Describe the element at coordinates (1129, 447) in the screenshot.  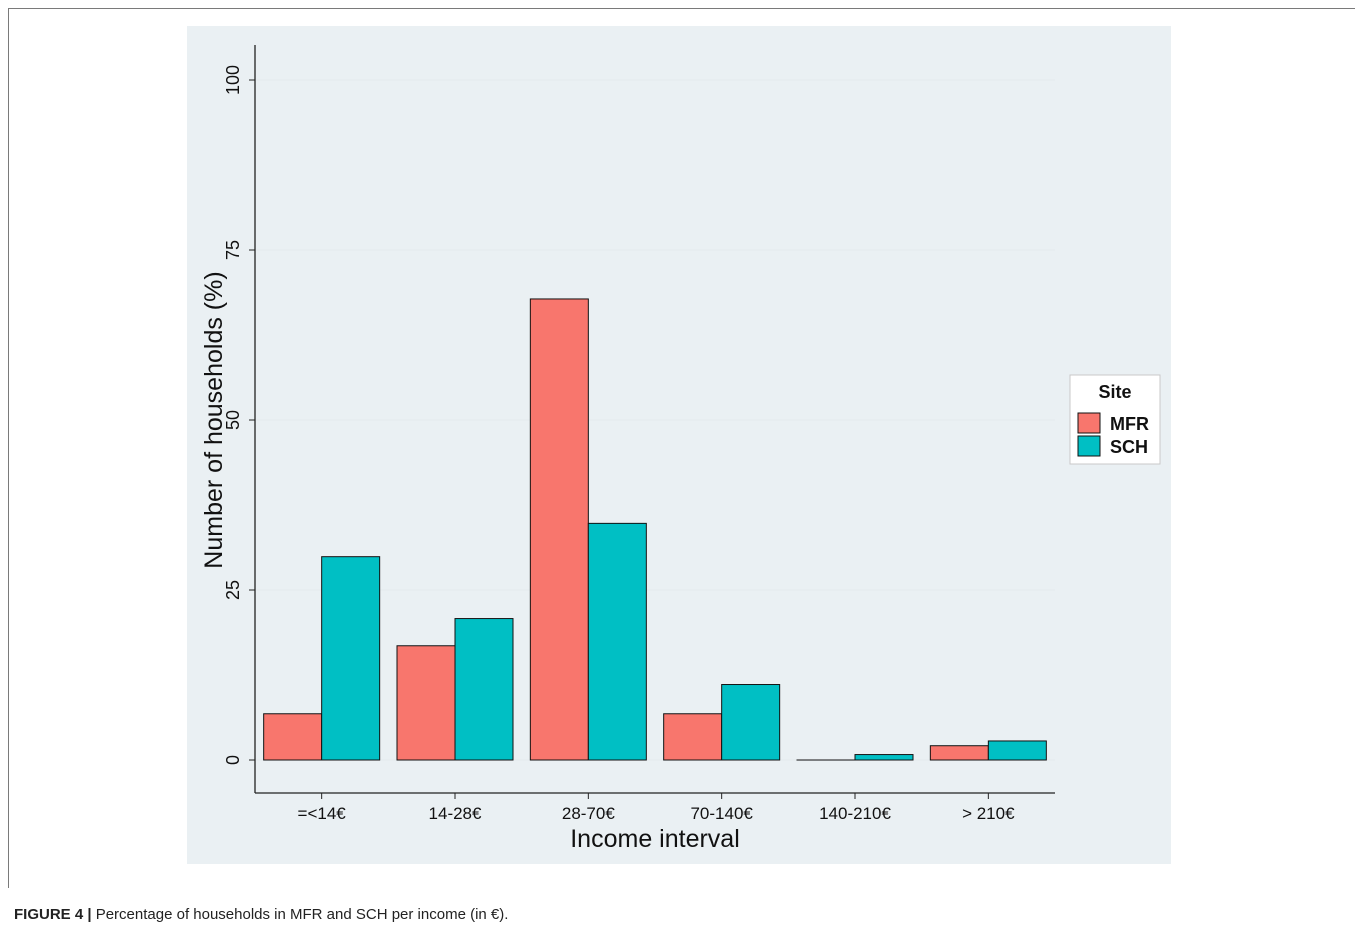
I see `legend-label-sch: SCH` at that location.